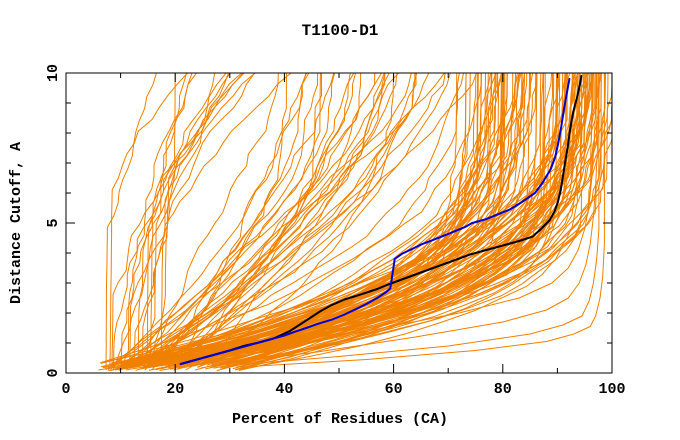 The height and width of the screenshot is (440, 680). I want to click on x-tick-label: 80, so click(503, 389).